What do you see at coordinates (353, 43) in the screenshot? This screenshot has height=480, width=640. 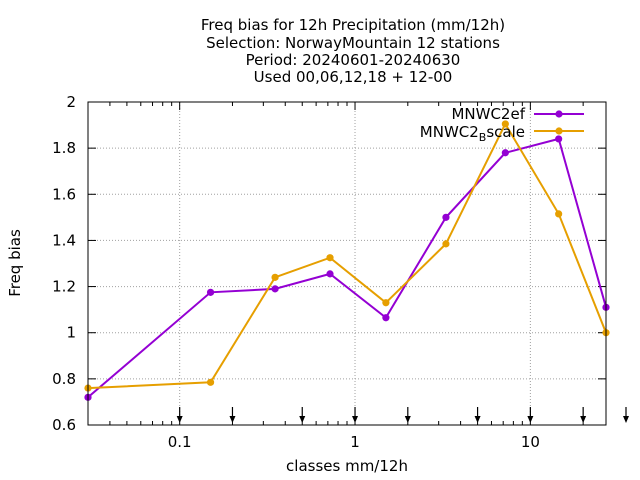 I see `title-line-2: Selection: NorwayMountain 12 stations` at bounding box center [353, 43].